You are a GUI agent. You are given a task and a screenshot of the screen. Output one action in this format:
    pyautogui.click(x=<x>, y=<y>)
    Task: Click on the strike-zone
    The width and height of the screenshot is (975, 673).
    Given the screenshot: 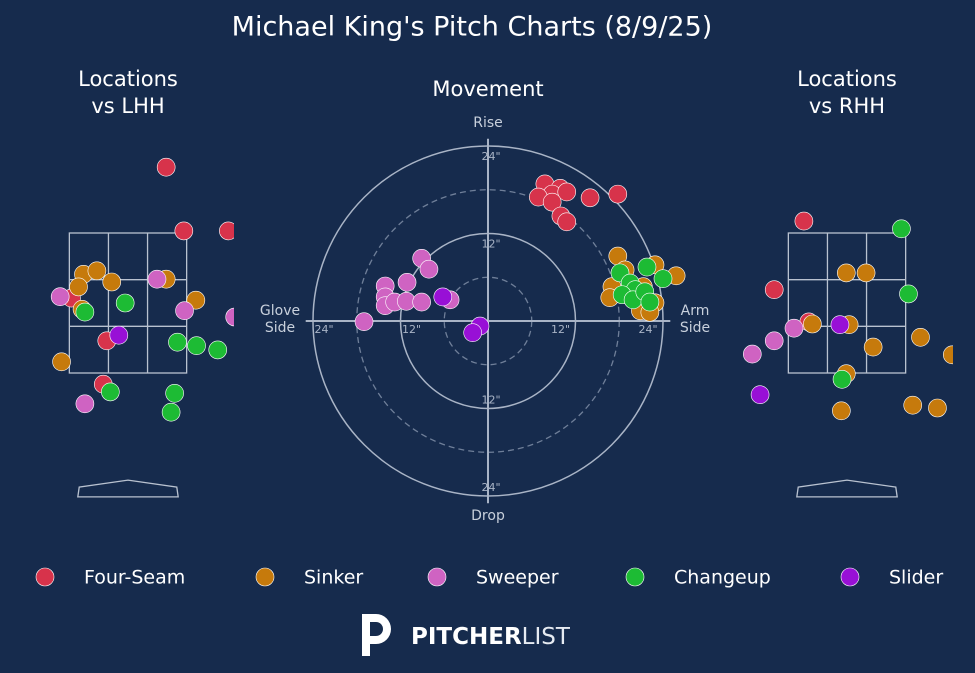 What is the action you would take?
    pyautogui.click(x=847, y=303)
    